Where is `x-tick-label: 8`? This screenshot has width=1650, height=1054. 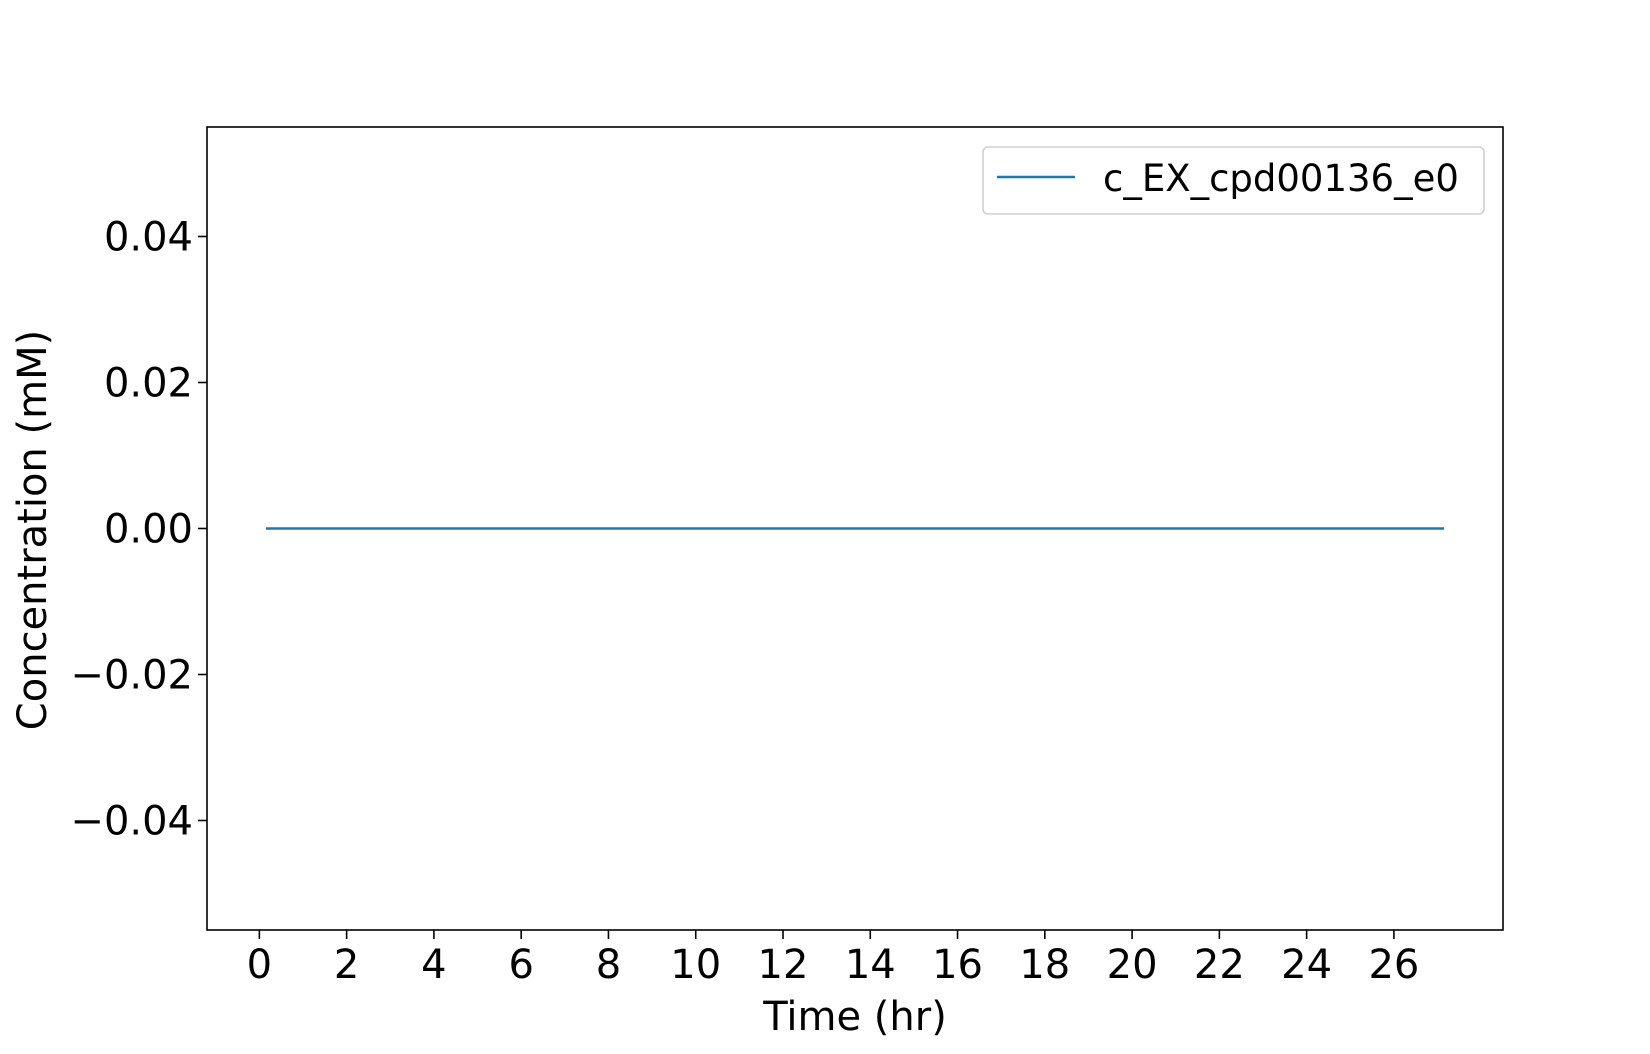
x-tick-label: 8 is located at coordinates (608, 965).